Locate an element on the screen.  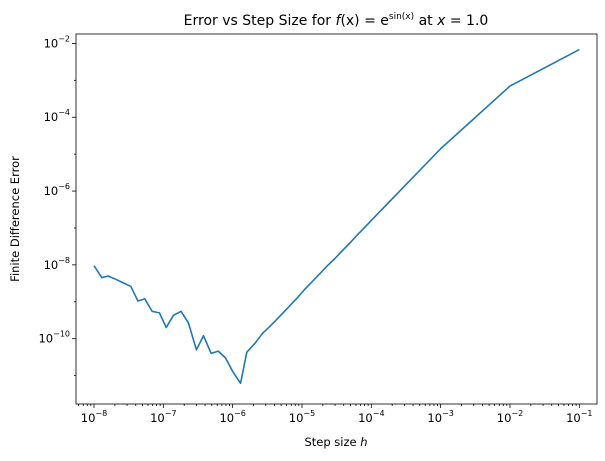
title-eq: = 1.0 is located at coordinates (466, 21).